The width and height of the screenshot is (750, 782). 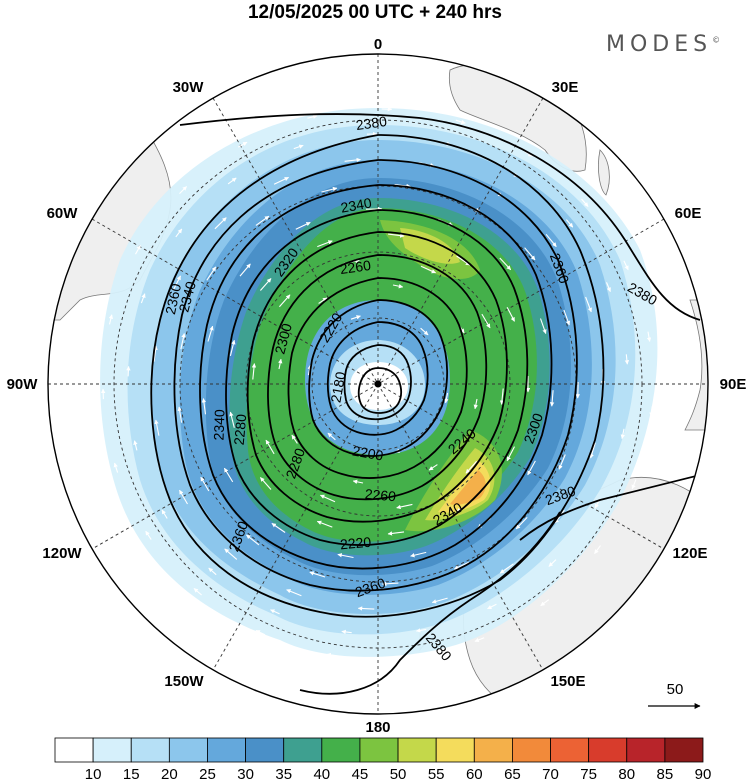 What do you see at coordinates (131, 774) in the screenshot?
I see `colorbar-tick-label: 15` at bounding box center [131, 774].